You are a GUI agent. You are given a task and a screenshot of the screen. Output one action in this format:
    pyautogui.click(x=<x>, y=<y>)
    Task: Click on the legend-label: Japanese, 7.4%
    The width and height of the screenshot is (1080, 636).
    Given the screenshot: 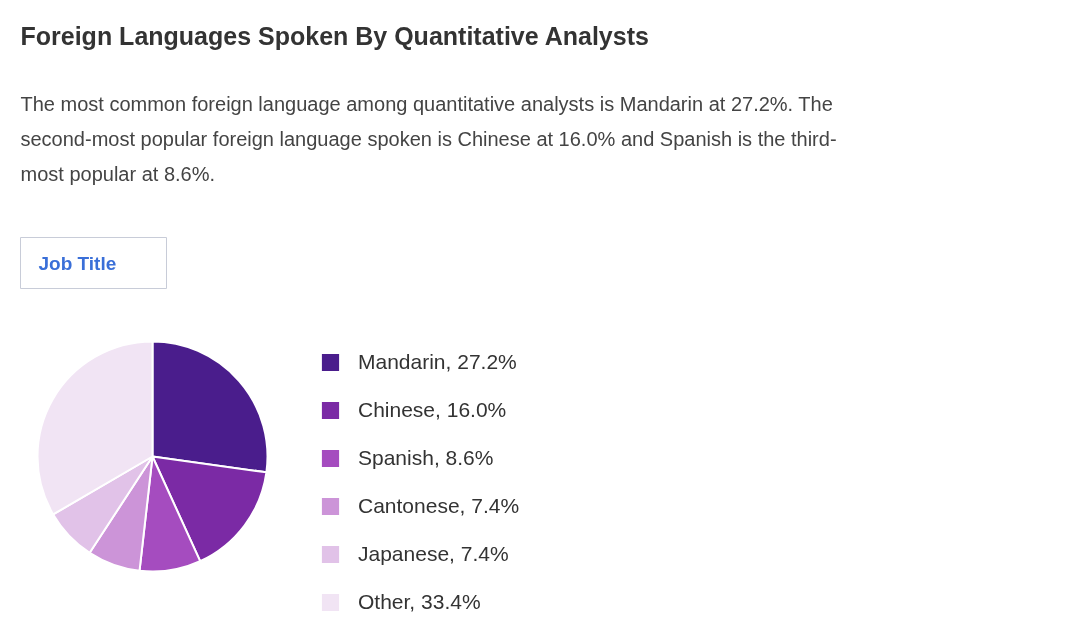 What is the action you would take?
    pyautogui.click(x=433, y=554)
    